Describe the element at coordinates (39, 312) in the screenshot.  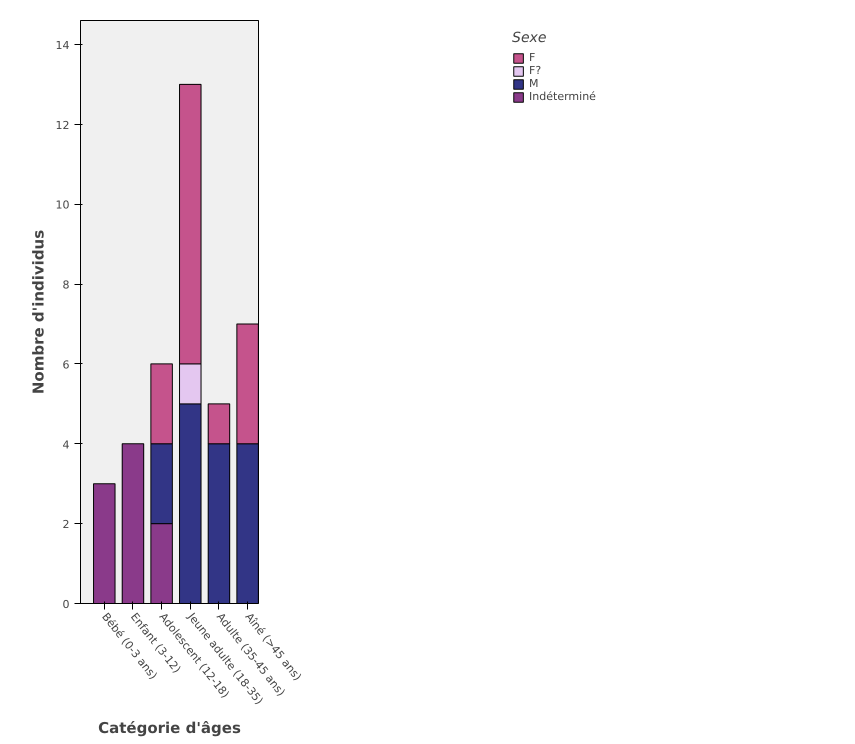
I see `y-axis-title: Nombre d'individus` at that location.